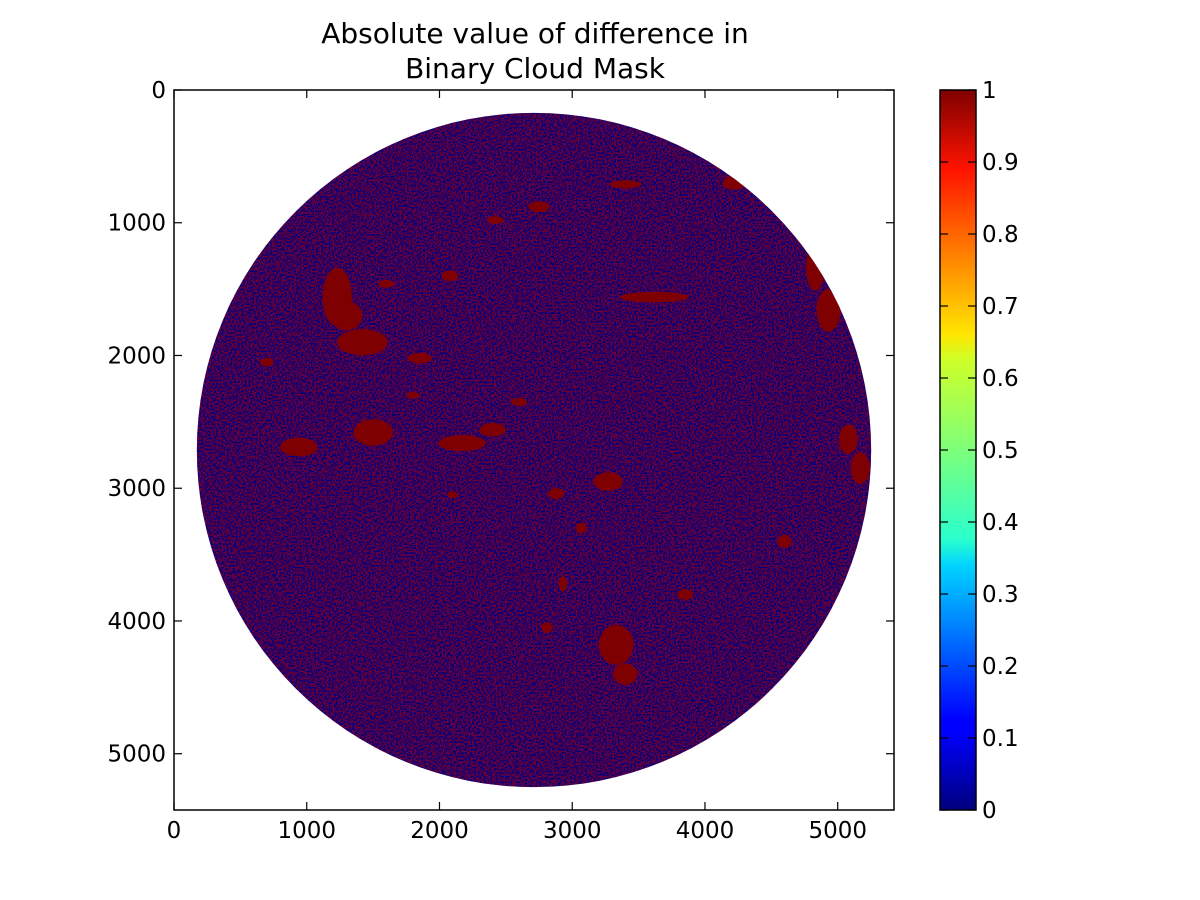 The width and height of the screenshot is (1200, 900). Describe the element at coordinates (1000, 451) in the screenshot. I see `colorbar-tick-label: 0.5` at that location.